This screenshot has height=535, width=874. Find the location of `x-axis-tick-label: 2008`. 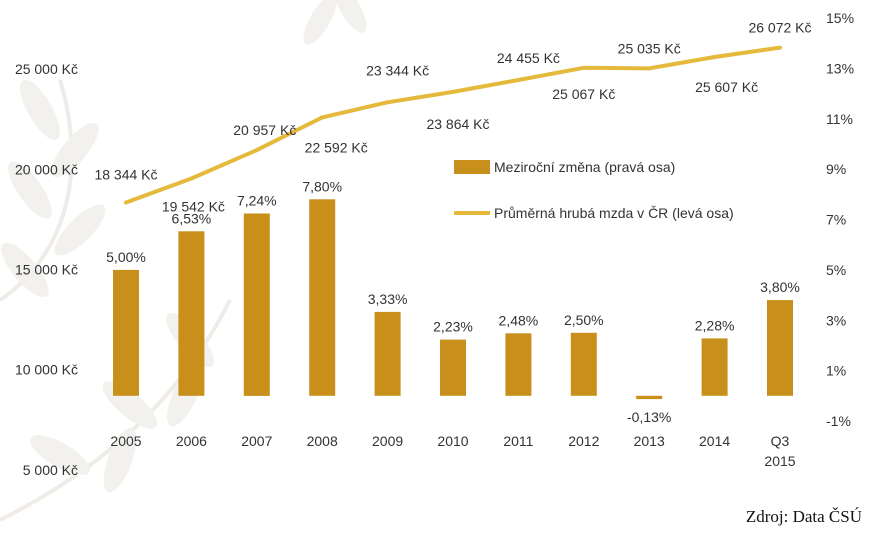

x-axis-tick-label: 2008 is located at coordinates (322, 441).